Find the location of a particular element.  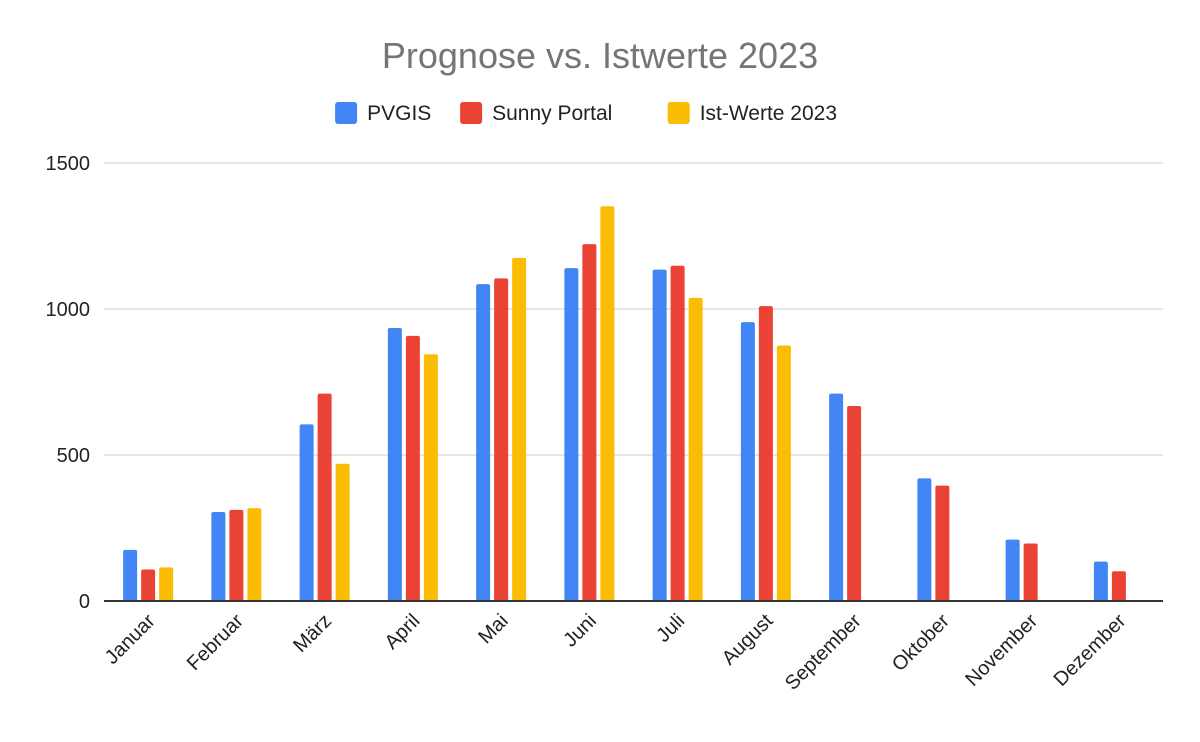

x-tick-label: Februar is located at coordinates (215, 642).